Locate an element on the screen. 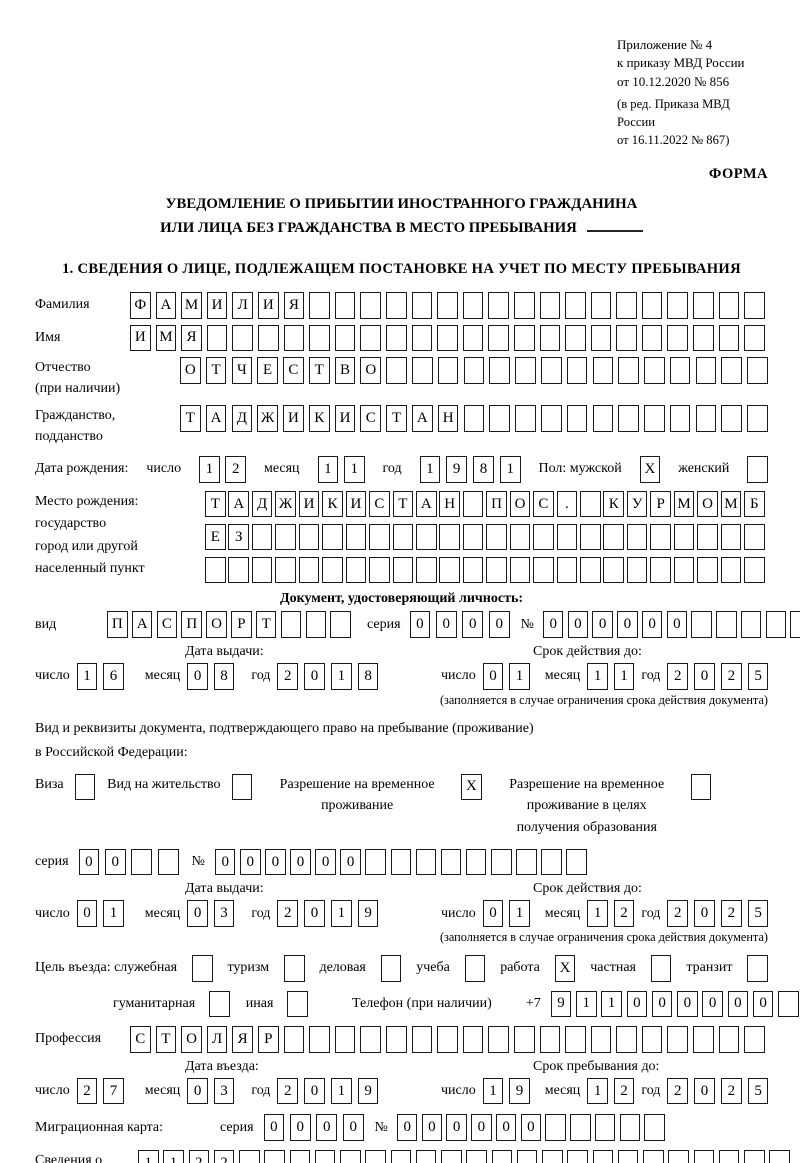  char-cell: М is located at coordinates (191, 305).